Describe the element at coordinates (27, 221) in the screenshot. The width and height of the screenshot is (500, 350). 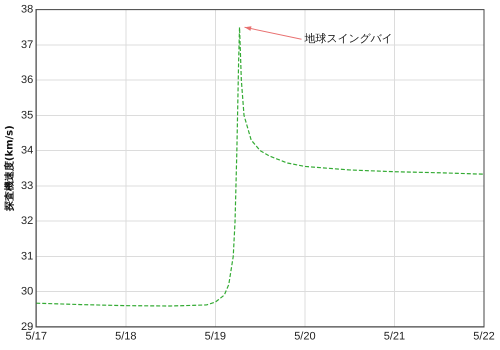
I see `y-tick-label: 32` at that location.